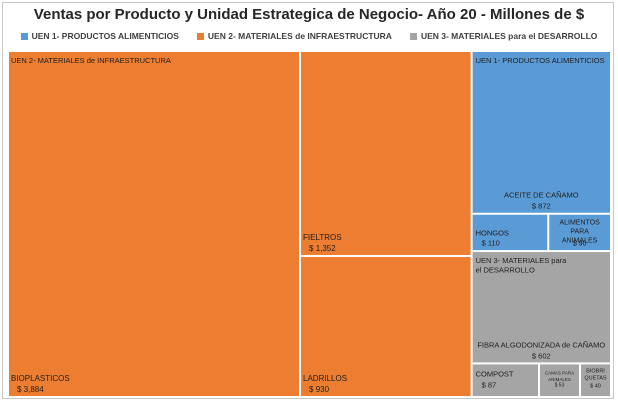  What do you see at coordinates (91, 60) in the screenshot?
I see `group-label-uen2: UEN 2- MATERIALES de INFRAESTRUCTURA` at bounding box center [91, 60].